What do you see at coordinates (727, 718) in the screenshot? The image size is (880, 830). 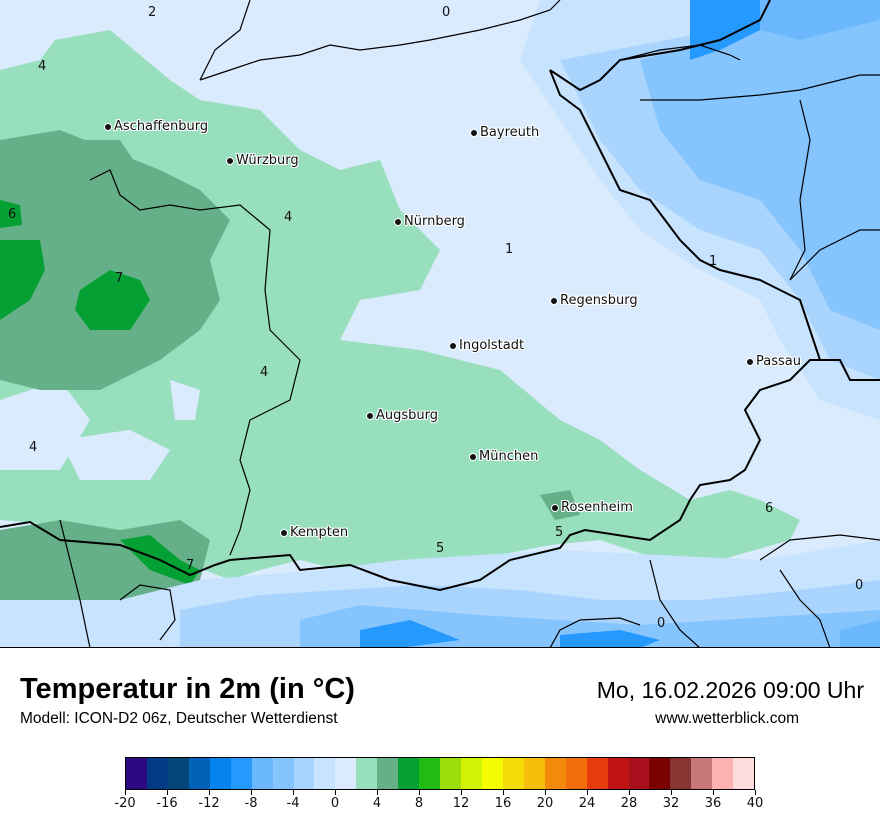 I see `website-link: www.wetterblick.com` at bounding box center [727, 718].